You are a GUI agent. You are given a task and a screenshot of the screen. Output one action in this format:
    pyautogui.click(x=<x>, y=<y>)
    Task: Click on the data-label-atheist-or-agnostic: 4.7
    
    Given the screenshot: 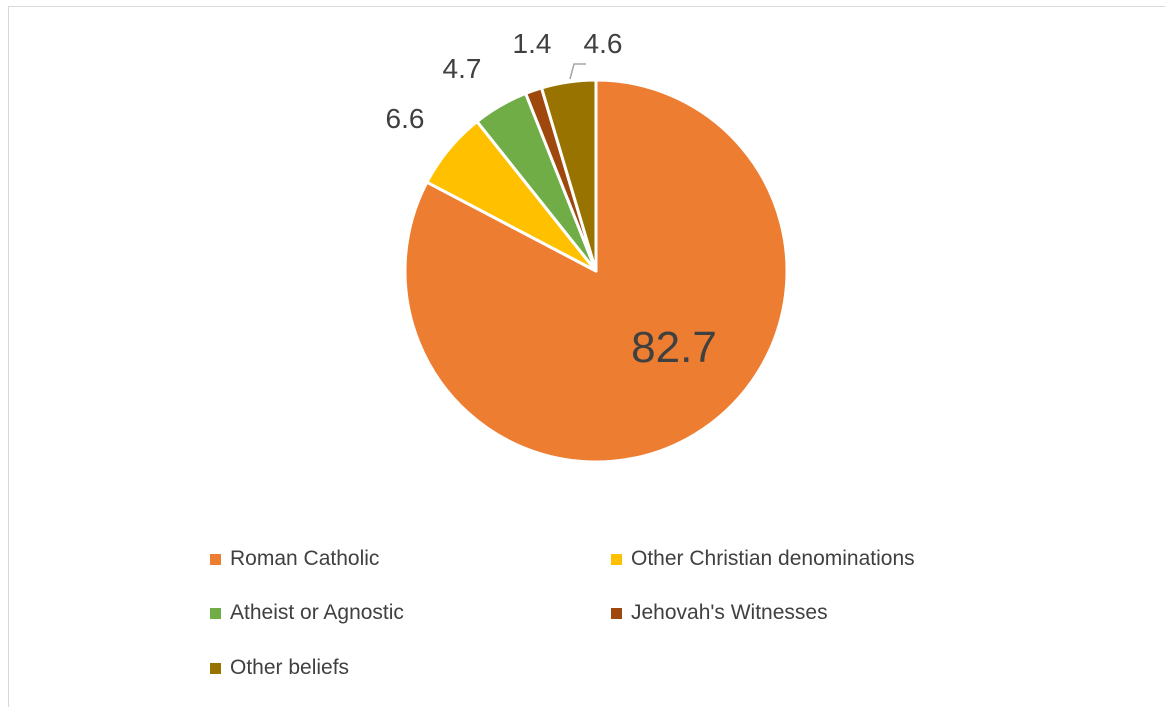 What is the action you would take?
    pyautogui.click(x=462, y=68)
    